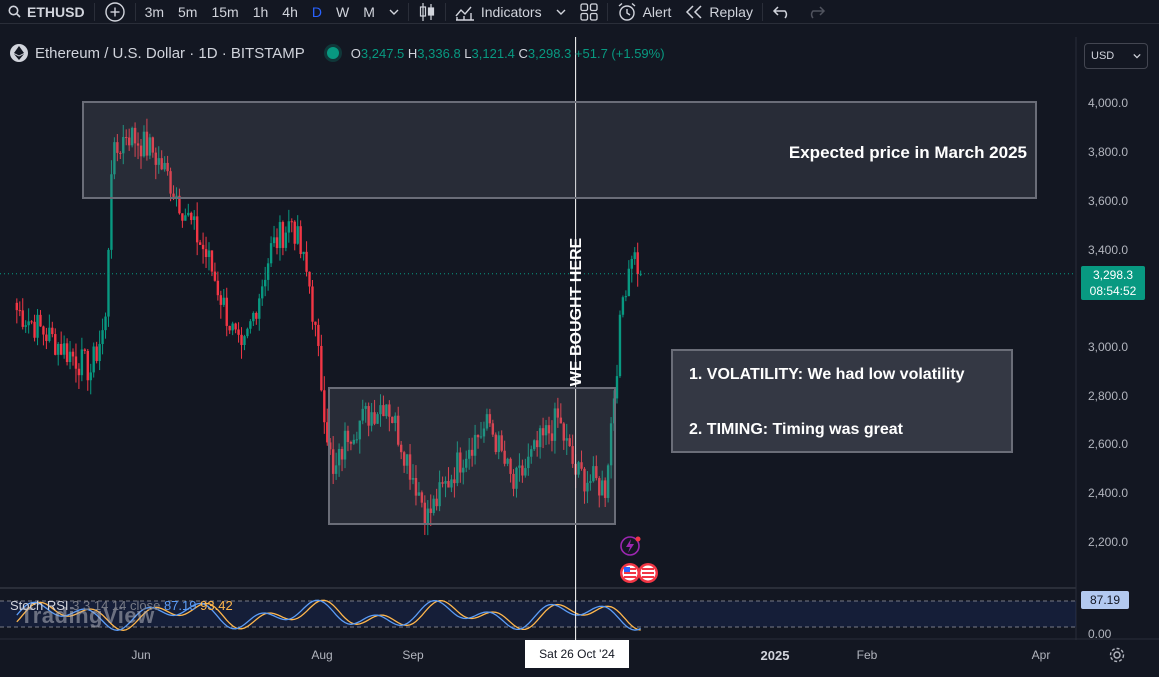 The width and height of the screenshot is (1159, 677). I want to click on stoch-rsi-k: 87.19, so click(180, 605).